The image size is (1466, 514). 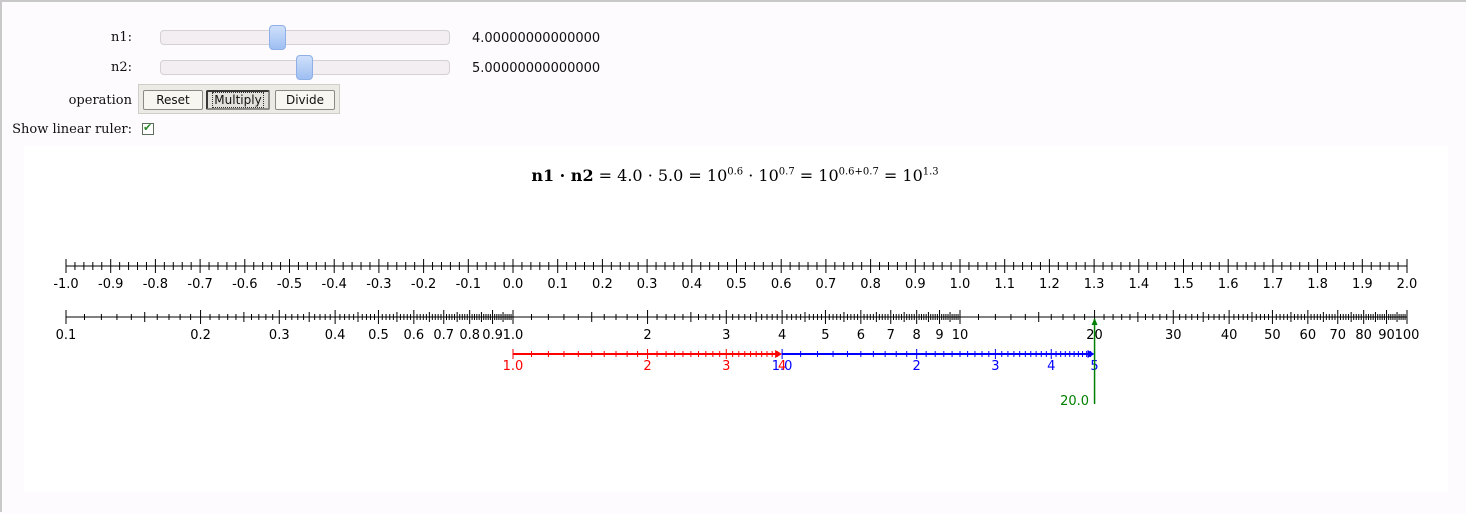 I want to click on linear-tick-label: -0.3, so click(x=378, y=284).